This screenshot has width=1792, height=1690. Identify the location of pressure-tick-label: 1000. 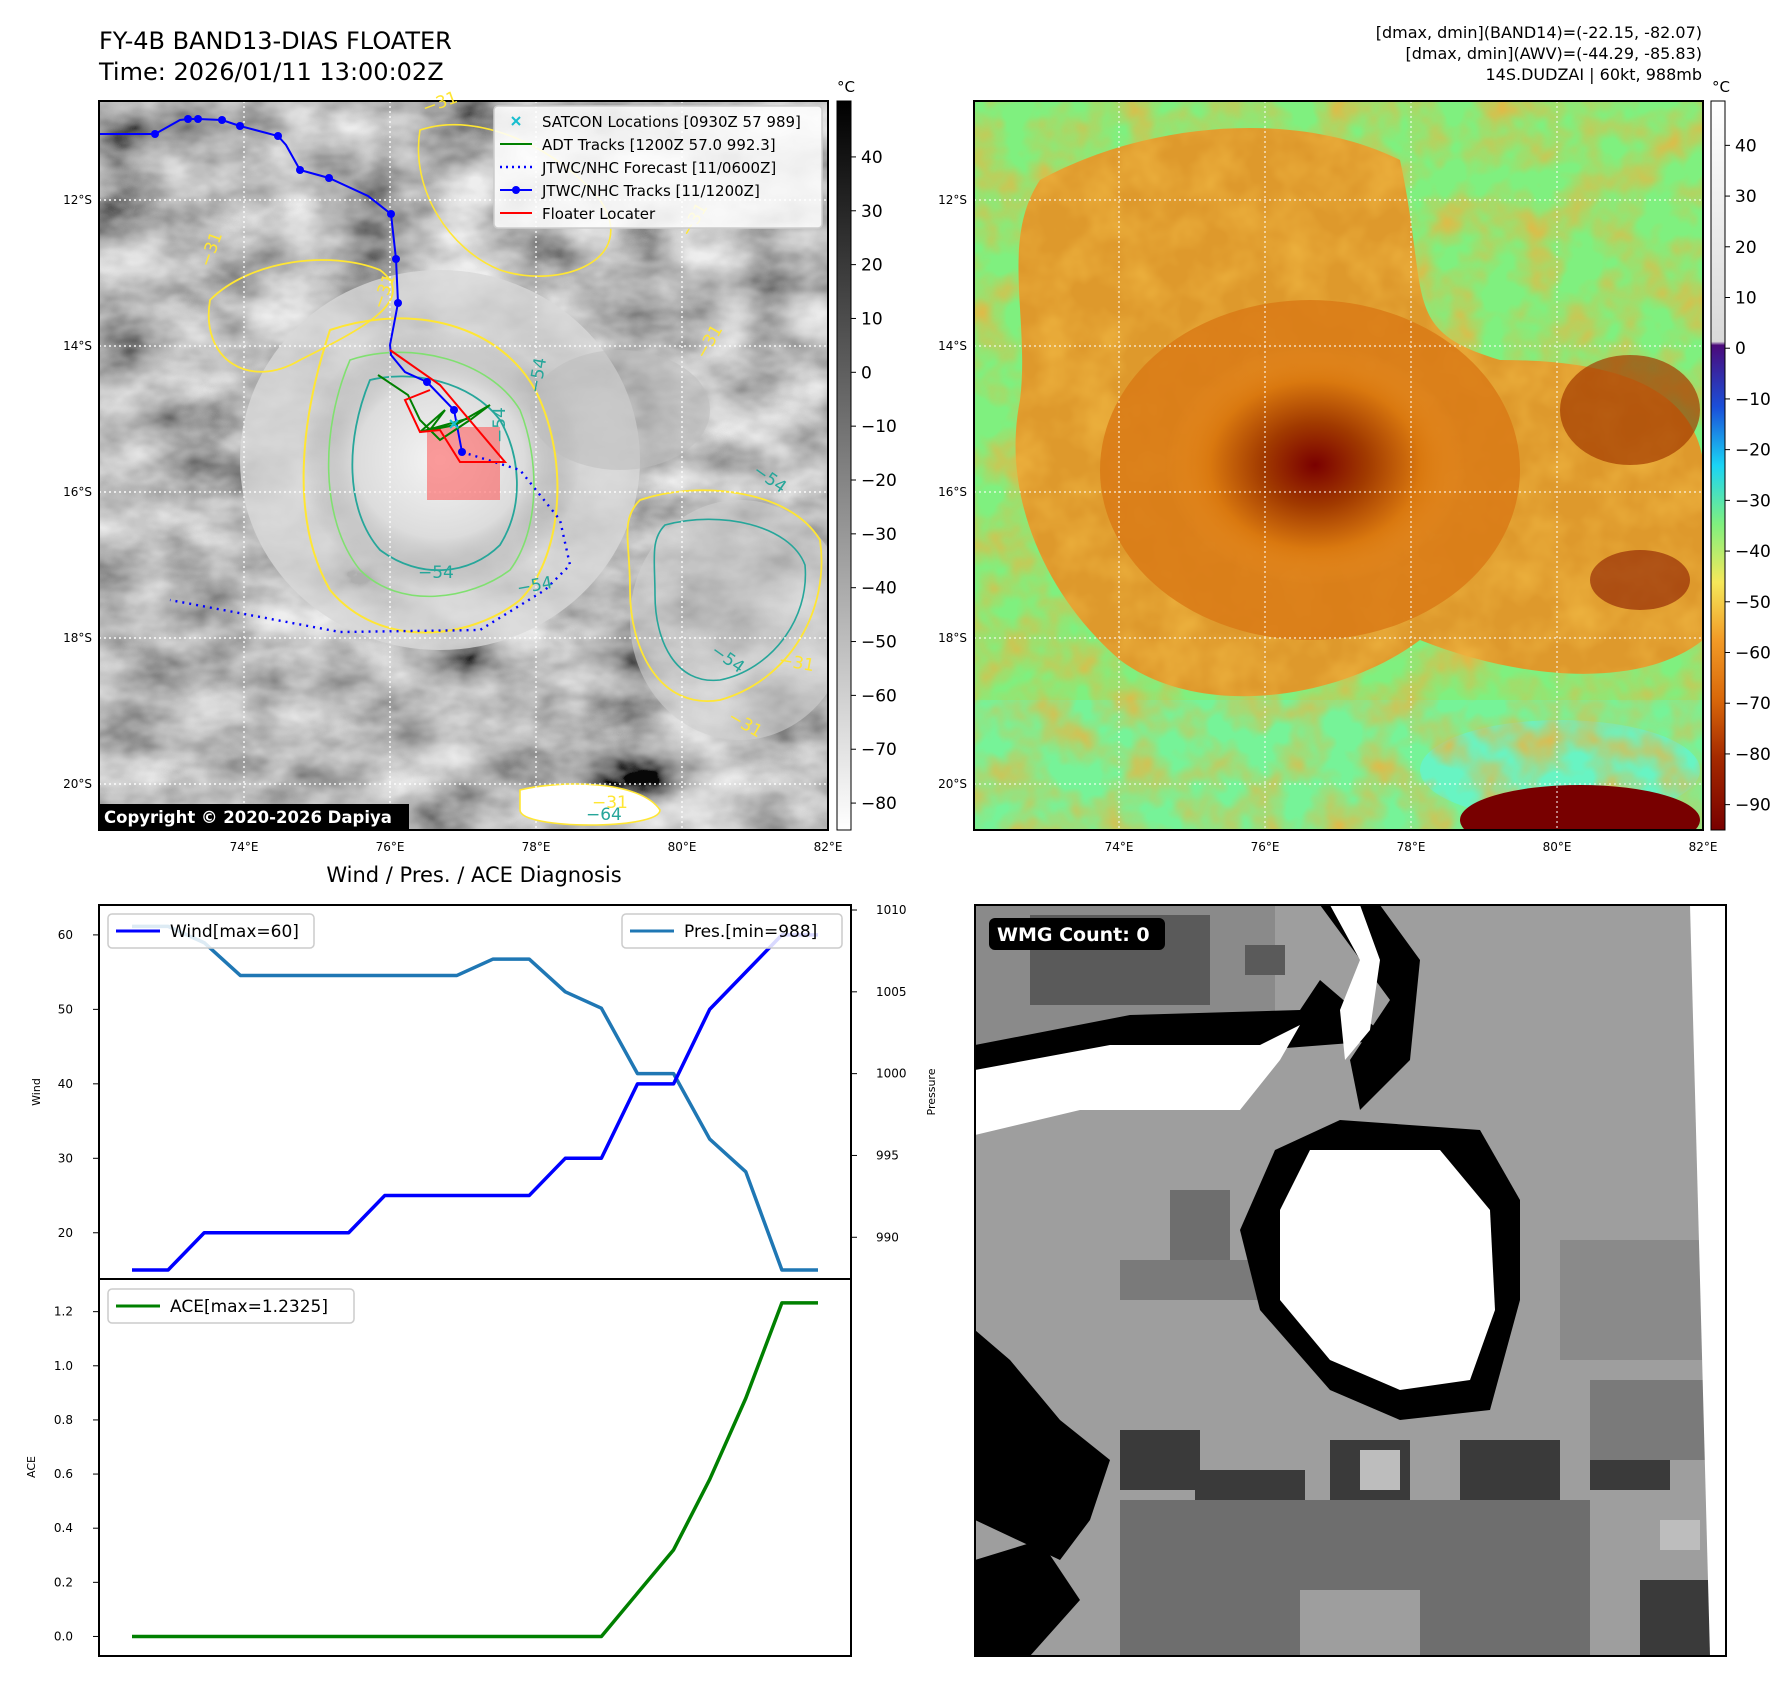
(891, 1074).